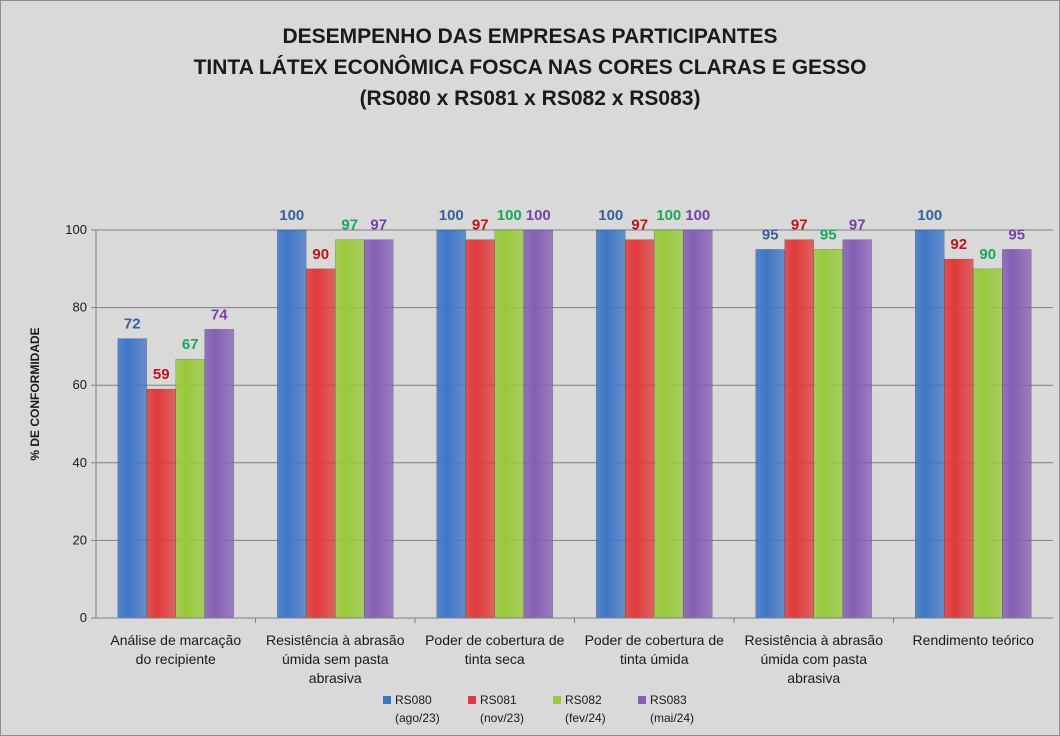  I want to click on value-label: 72, so click(132, 324).